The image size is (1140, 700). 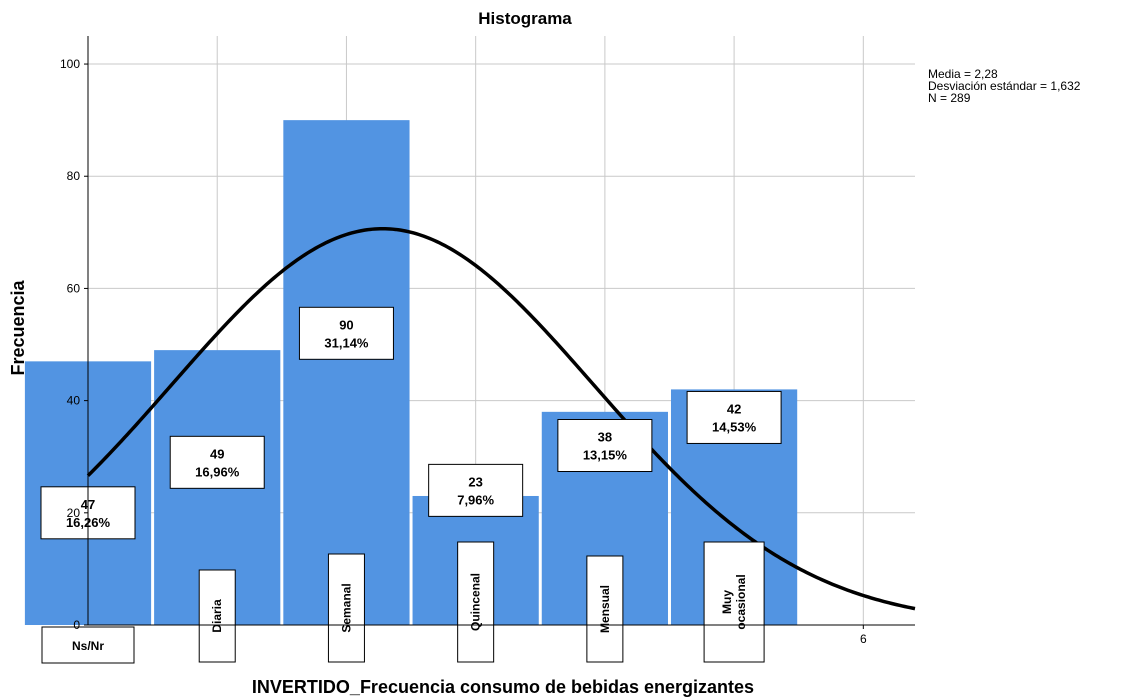 I want to click on y-tick-label: 100, so click(x=70, y=64).